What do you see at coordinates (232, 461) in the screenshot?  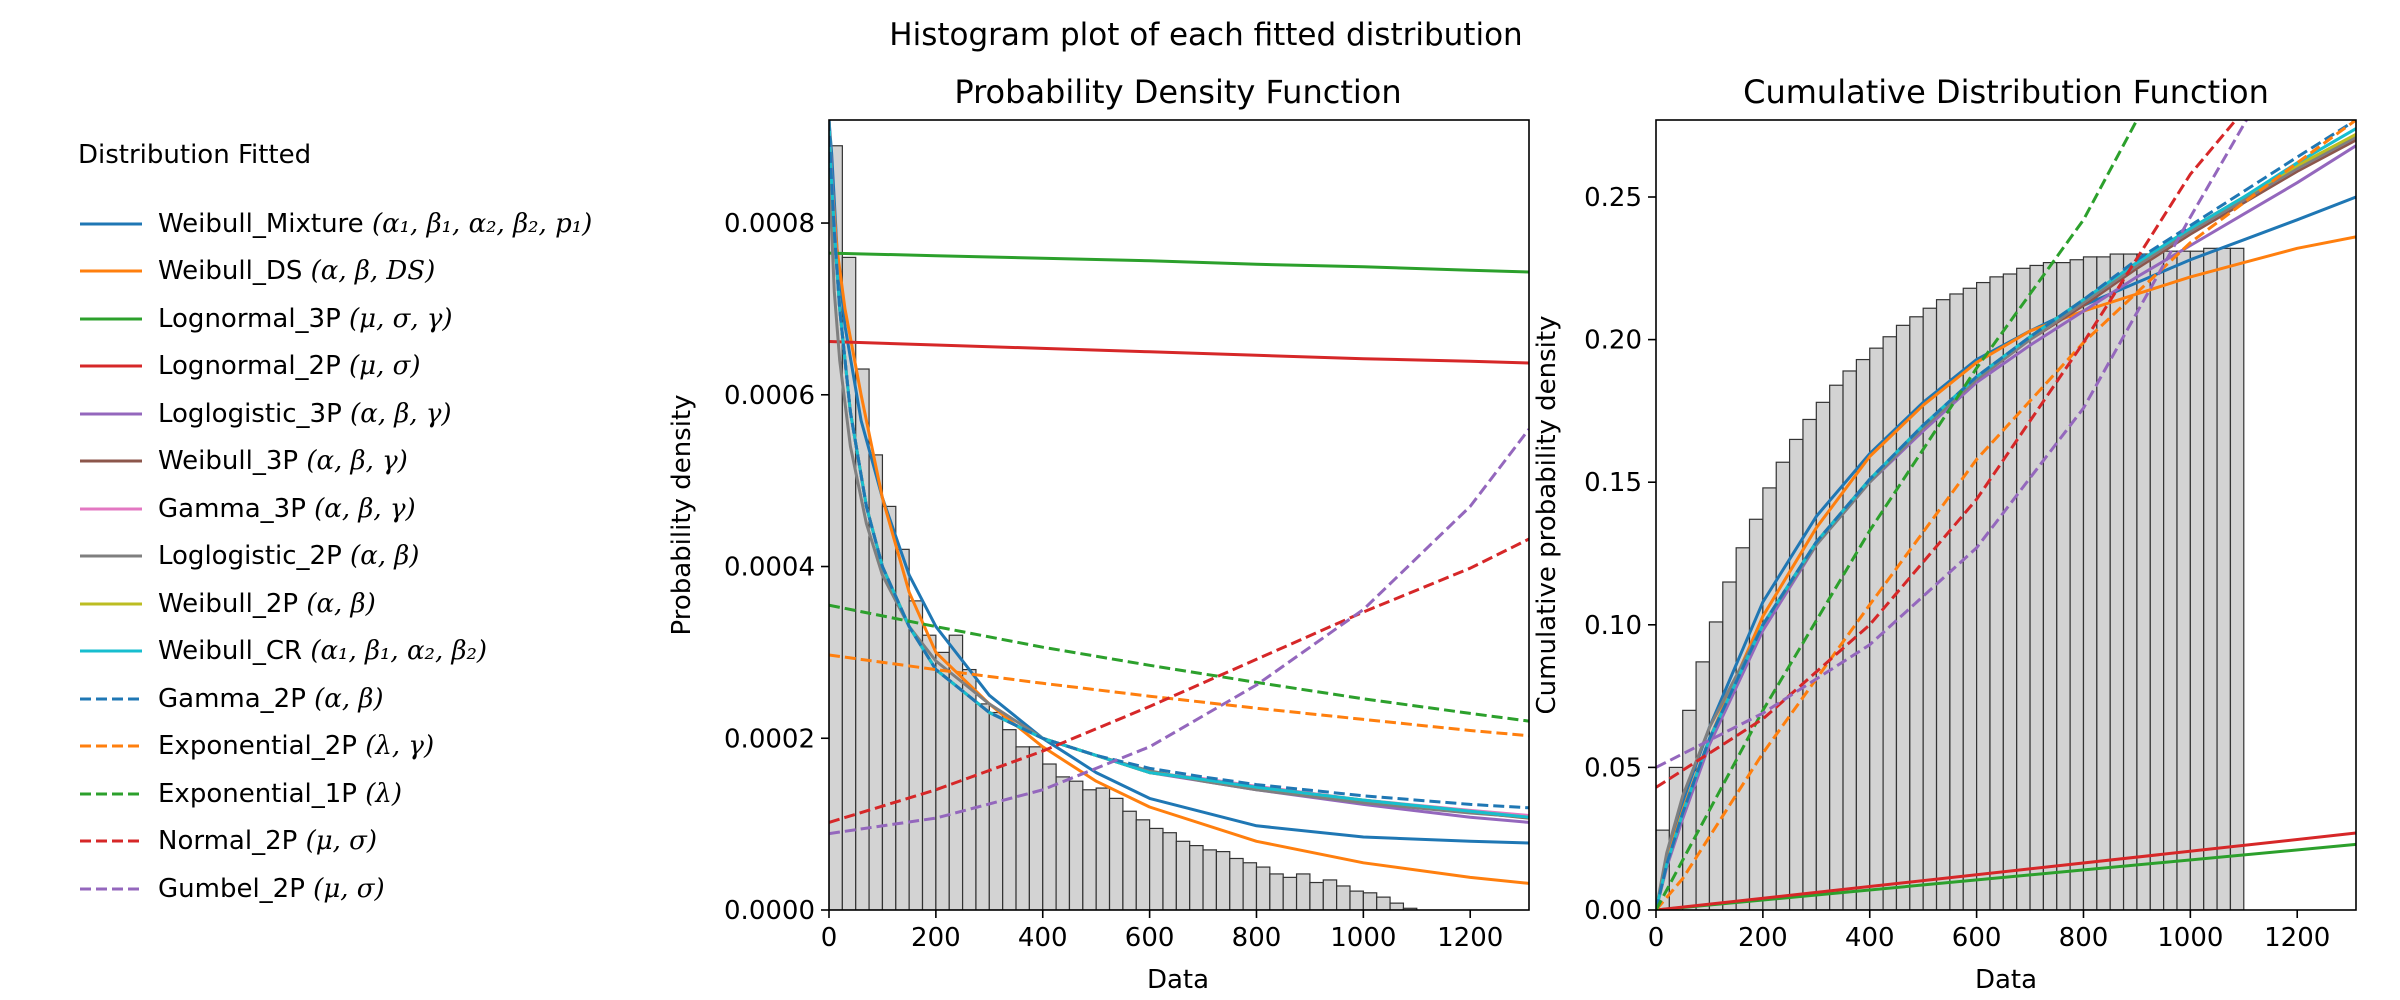 I see `legend-series-name: Weibull_3P` at bounding box center [232, 461].